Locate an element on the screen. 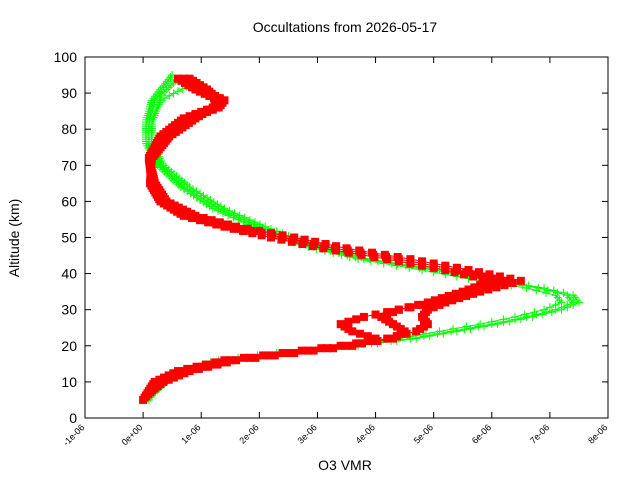 The image size is (640, 480). x-tick-label: 8e-06 is located at coordinates (597, 433).